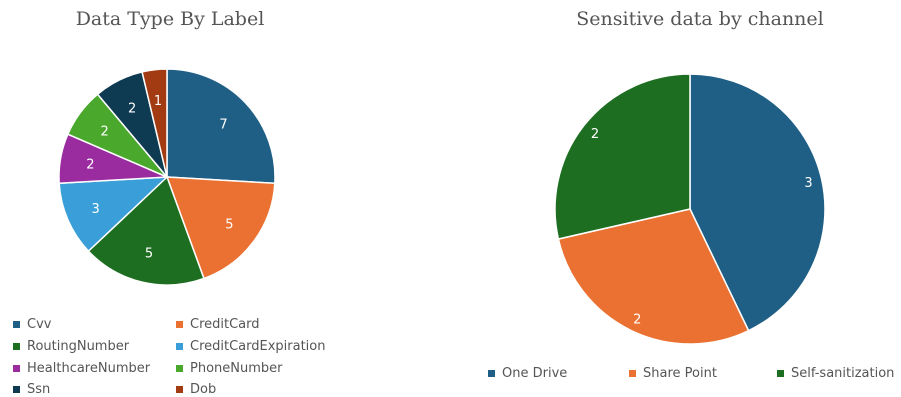 The image size is (901, 397). I want to click on data-label-share-point: 2, so click(637, 319).